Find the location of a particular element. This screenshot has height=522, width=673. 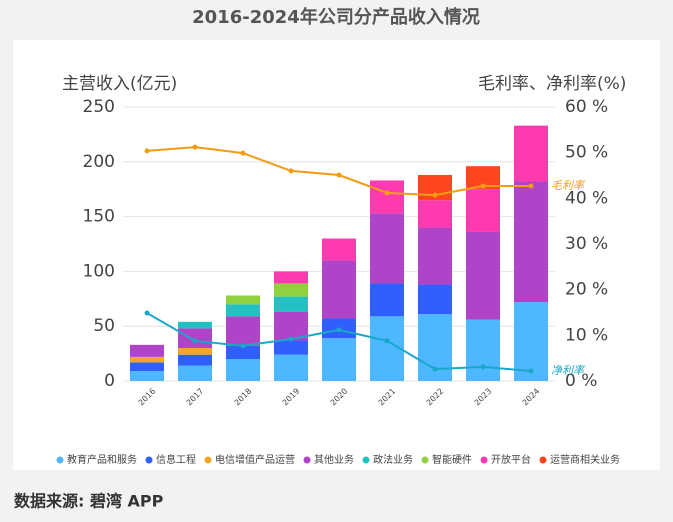

y-axis-title: 主营收入(亿元) is located at coordinates (119, 84).